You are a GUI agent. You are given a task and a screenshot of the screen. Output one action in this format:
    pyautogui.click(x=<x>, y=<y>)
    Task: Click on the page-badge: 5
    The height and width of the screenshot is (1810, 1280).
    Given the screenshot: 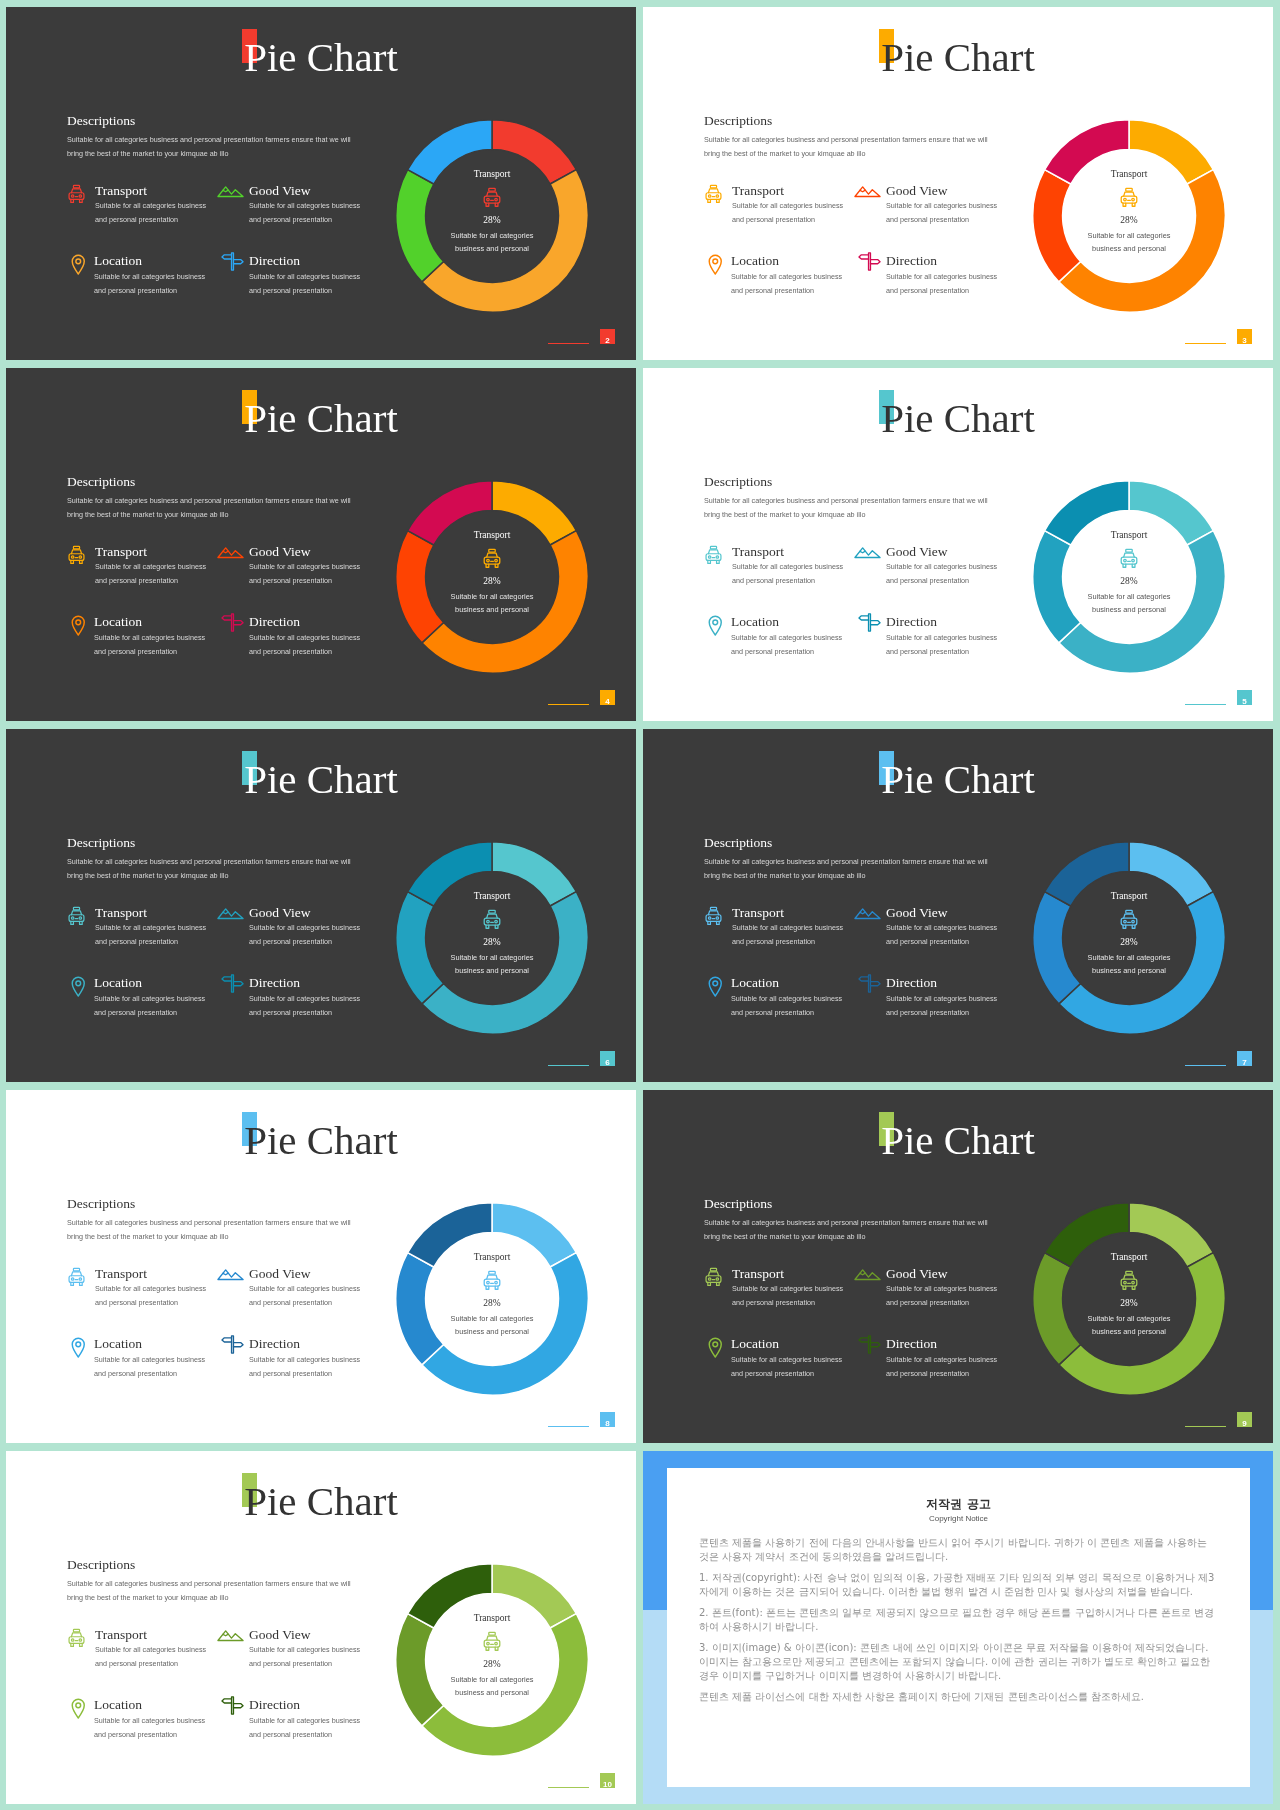 What is the action you would take?
    pyautogui.click(x=1244, y=697)
    